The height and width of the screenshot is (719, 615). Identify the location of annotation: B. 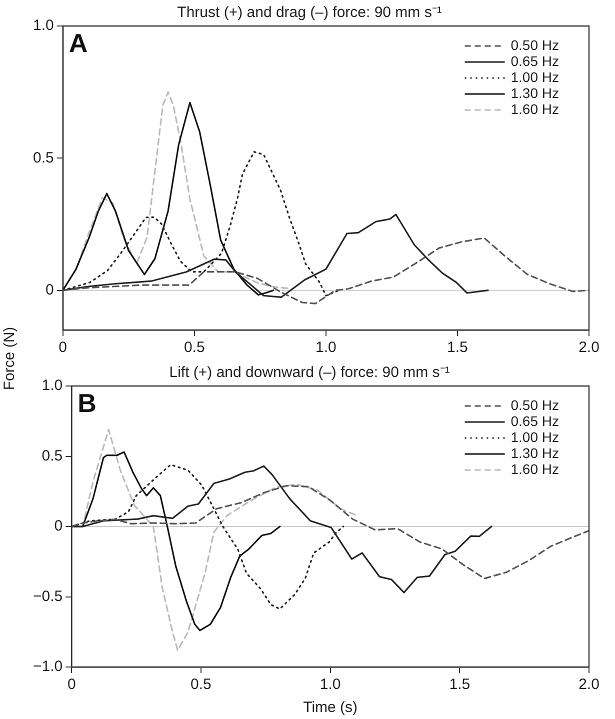
(87, 403).